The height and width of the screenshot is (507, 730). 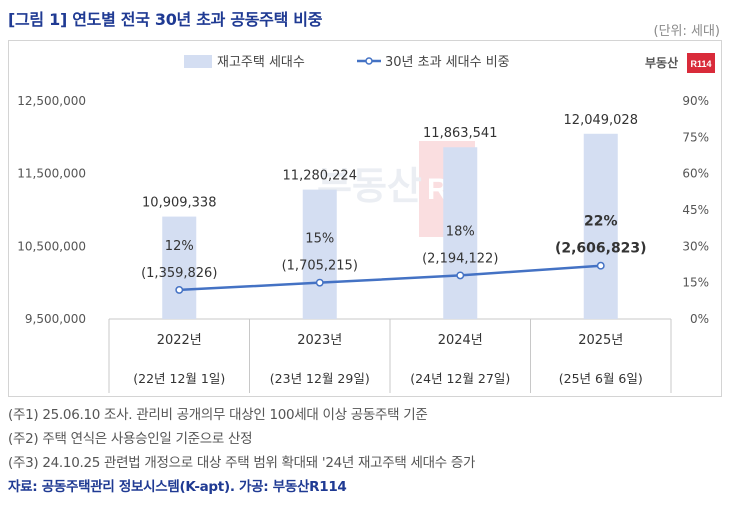 I want to click on line-count-label: (2,606,823), so click(x=601, y=249).